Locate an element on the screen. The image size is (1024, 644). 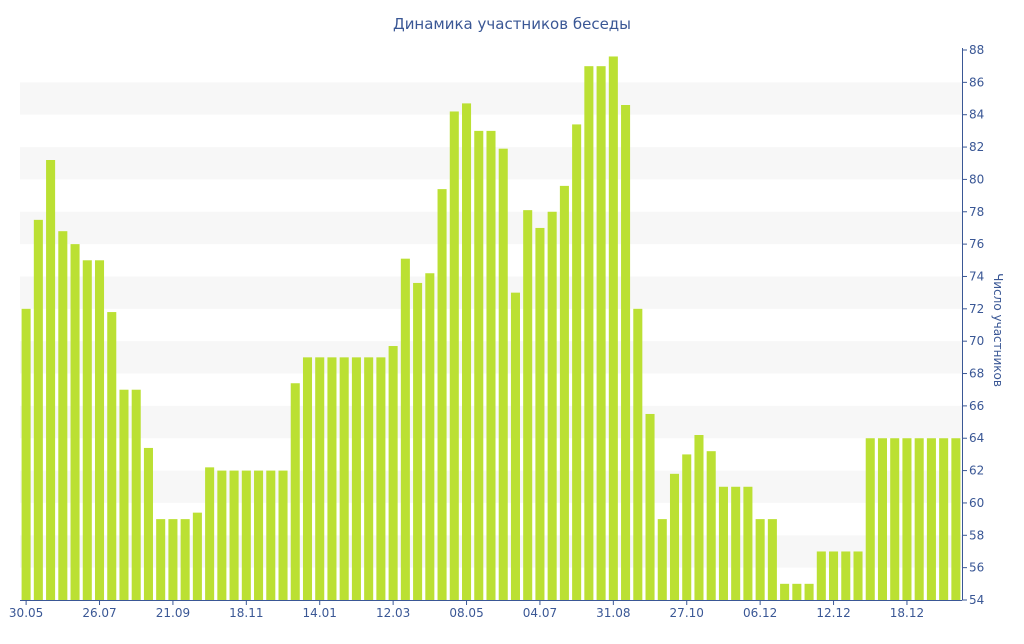
y-tick-label: 88 is located at coordinates (976, 50).